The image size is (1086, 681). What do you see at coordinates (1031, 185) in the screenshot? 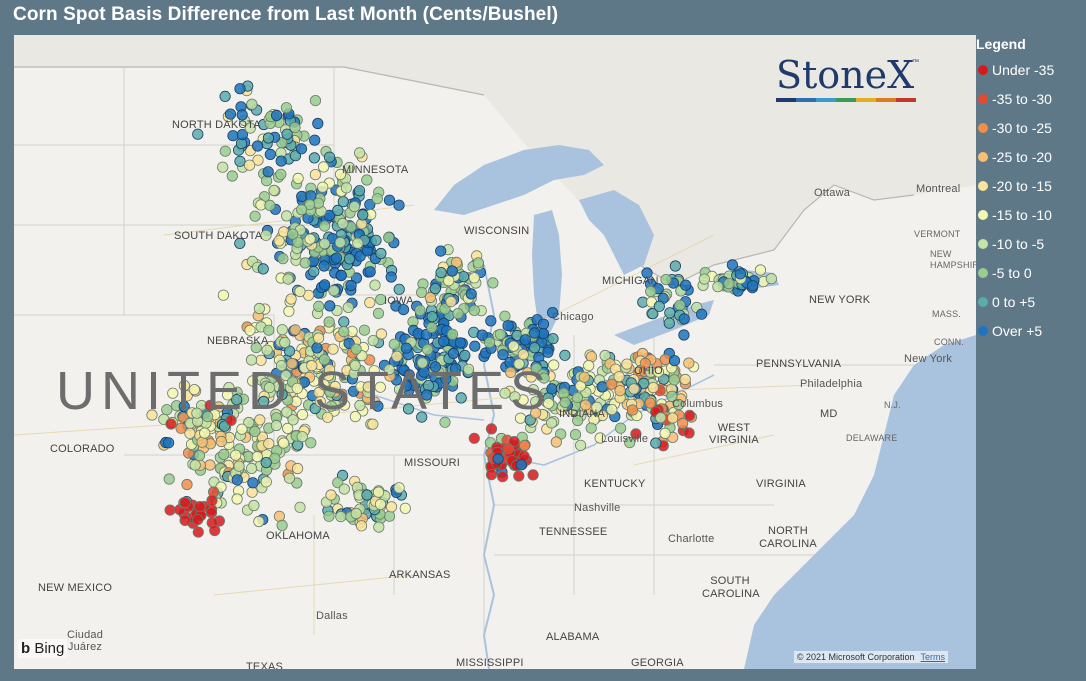
I see `legend-item: -20 to -15` at bounding box center [1031, 185].